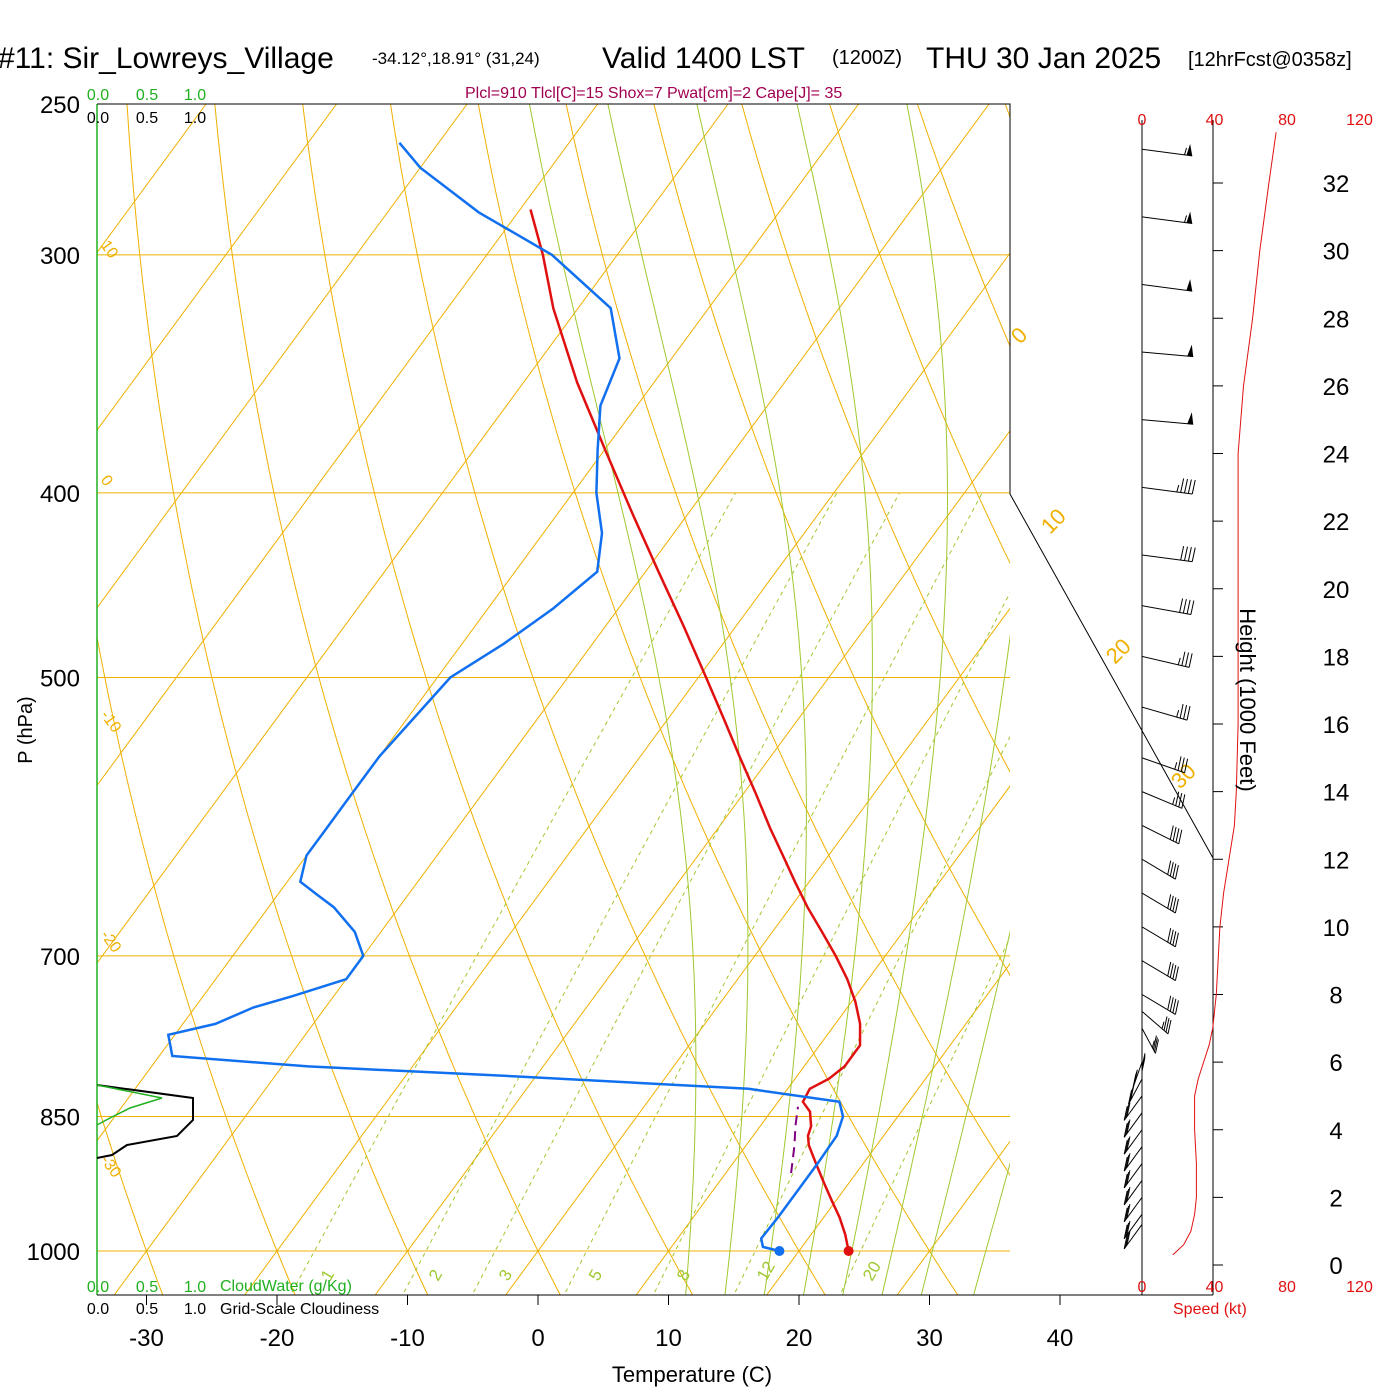  Describe the element at coordinates (848, 1251) in the screenshot. I see `surface-temperature-dot` at that location.